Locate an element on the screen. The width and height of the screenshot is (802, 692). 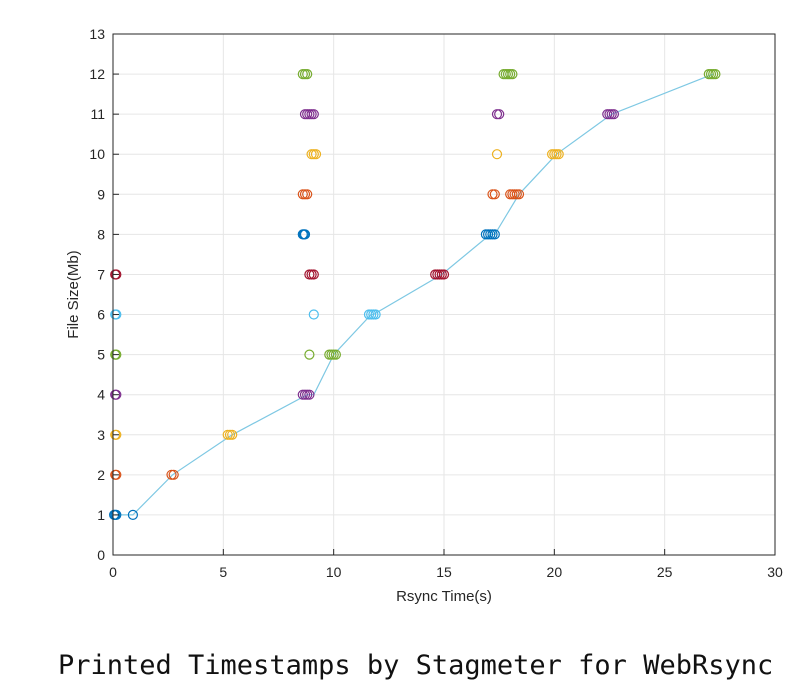
x-tick-labels: 0 5 10 15 20 25 30 is located at coordinates (446, 572).